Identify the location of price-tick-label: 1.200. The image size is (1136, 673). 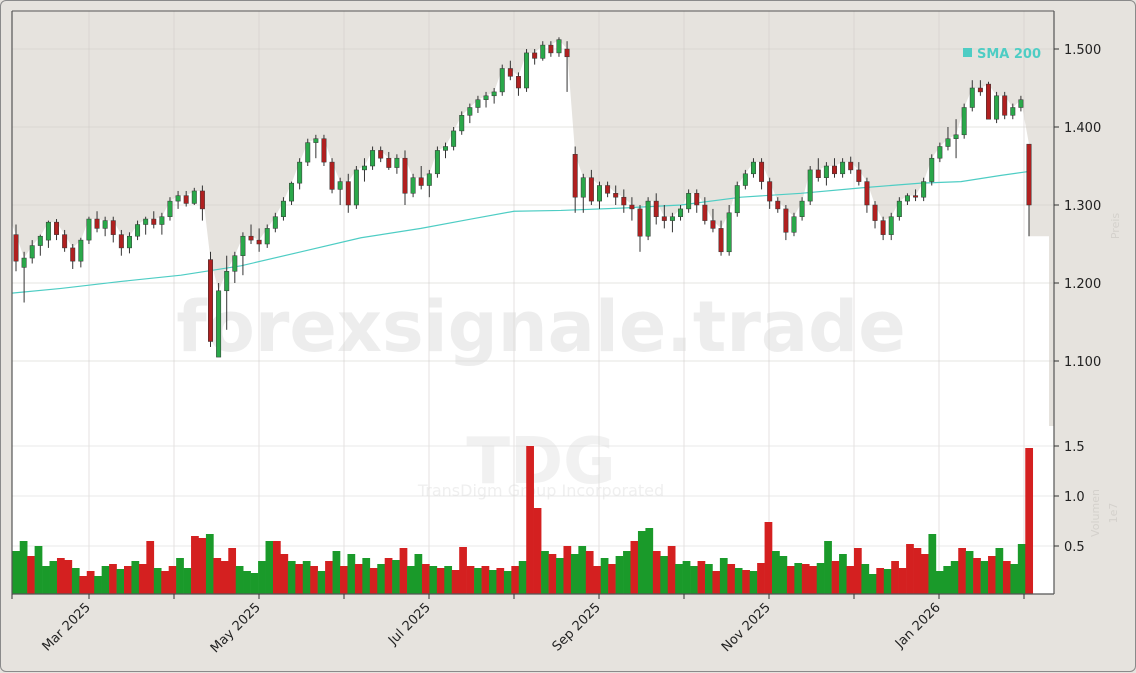
(1082, 284).